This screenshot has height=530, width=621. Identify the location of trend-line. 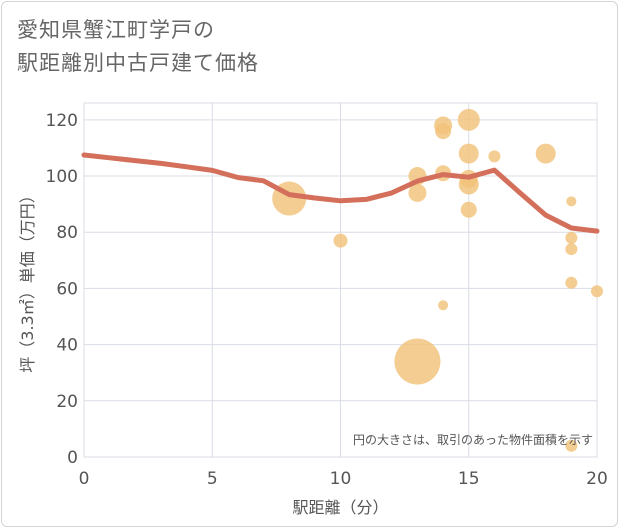
(340, 193).